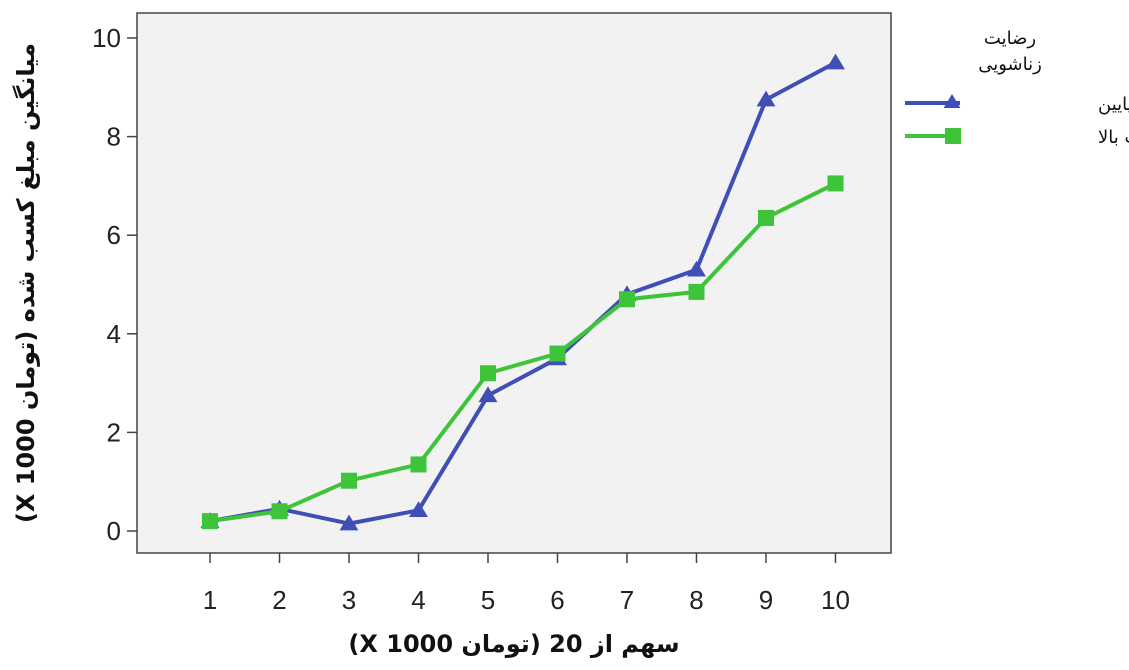 This screenshot has height=670, width=1129. Describe the element at coordinates (513, 644) in the screenshot. I see `x-axis-title: سهم از 20 (تومان X 1000)` at that location.